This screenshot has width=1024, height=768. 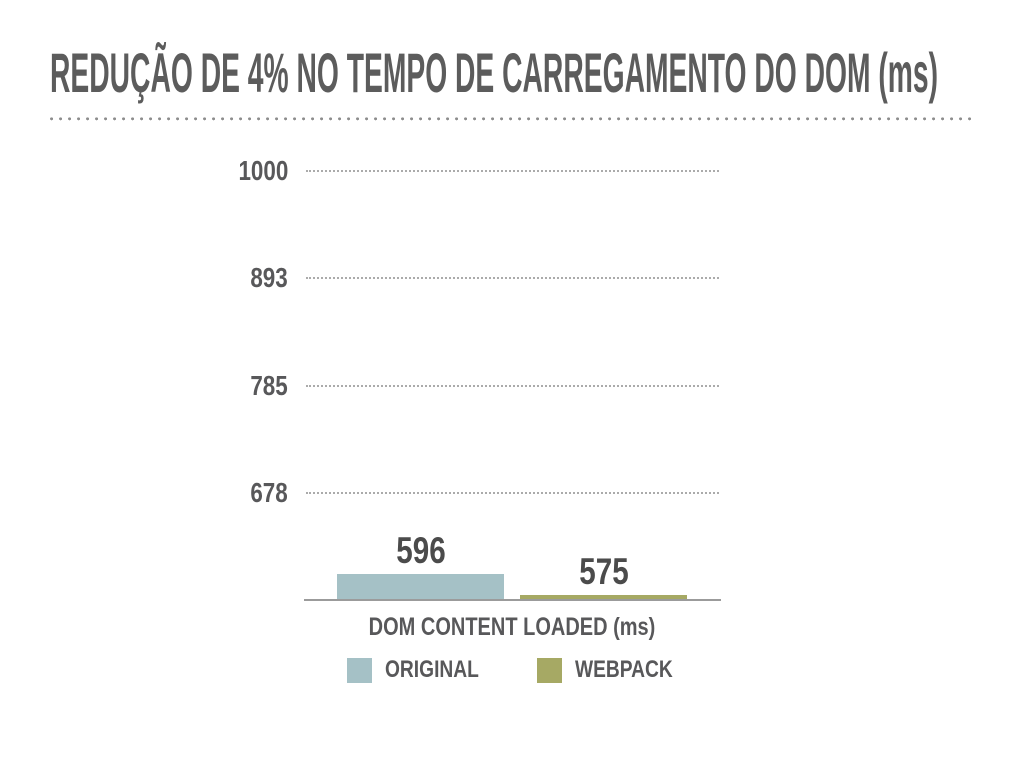 What do you see at coordinates (263, 170) in the screenshot?
I see `y-tick-value: 1000` at bounding box center [263, 170].